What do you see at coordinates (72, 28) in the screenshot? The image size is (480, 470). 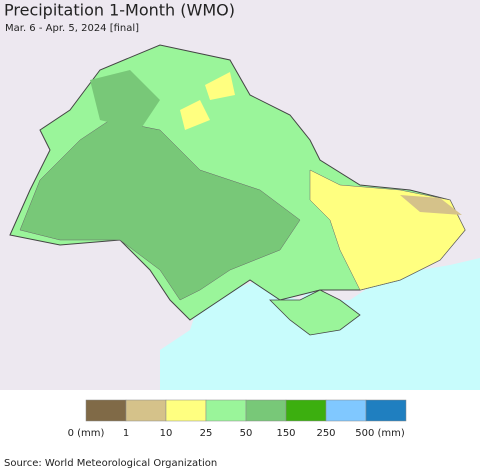 I see `subtitle: Mar. 6 - Apr. 5, 2024 [final]` at bounding box center [72, 28].